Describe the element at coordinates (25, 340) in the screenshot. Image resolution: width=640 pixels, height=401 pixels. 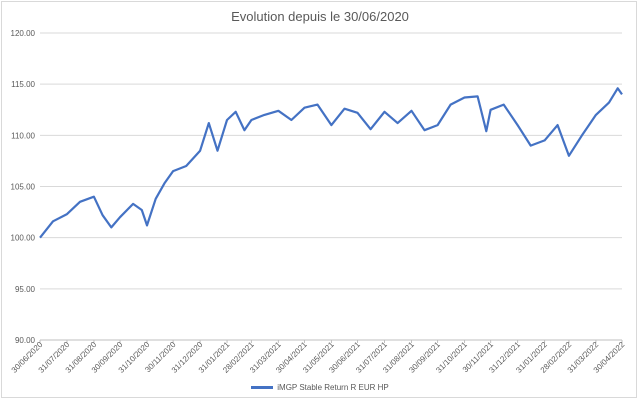
I see `y-tick-label: 90.00` at that location.